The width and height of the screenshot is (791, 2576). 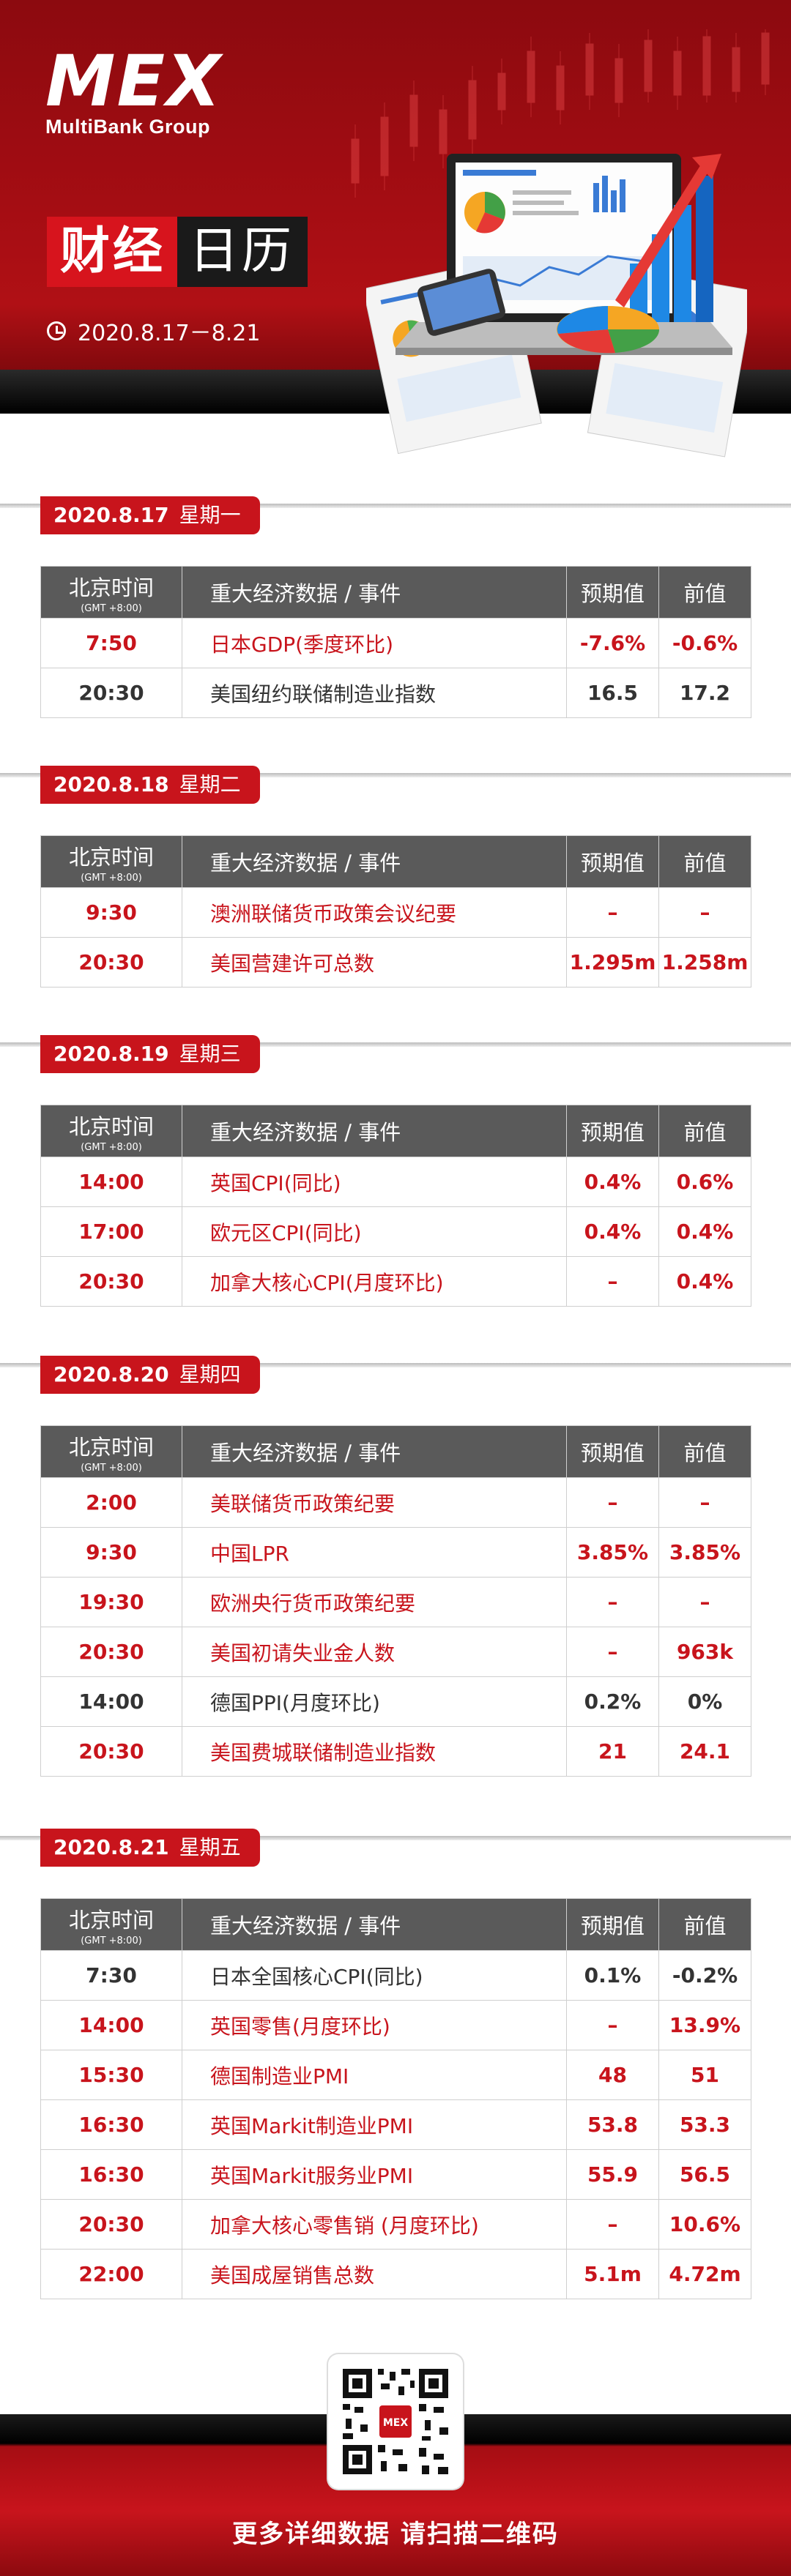 What do you see at coordinates (177, 252) in the screenshot?
I see `page-title: 财经 日历` at bounding box center [177, 252].